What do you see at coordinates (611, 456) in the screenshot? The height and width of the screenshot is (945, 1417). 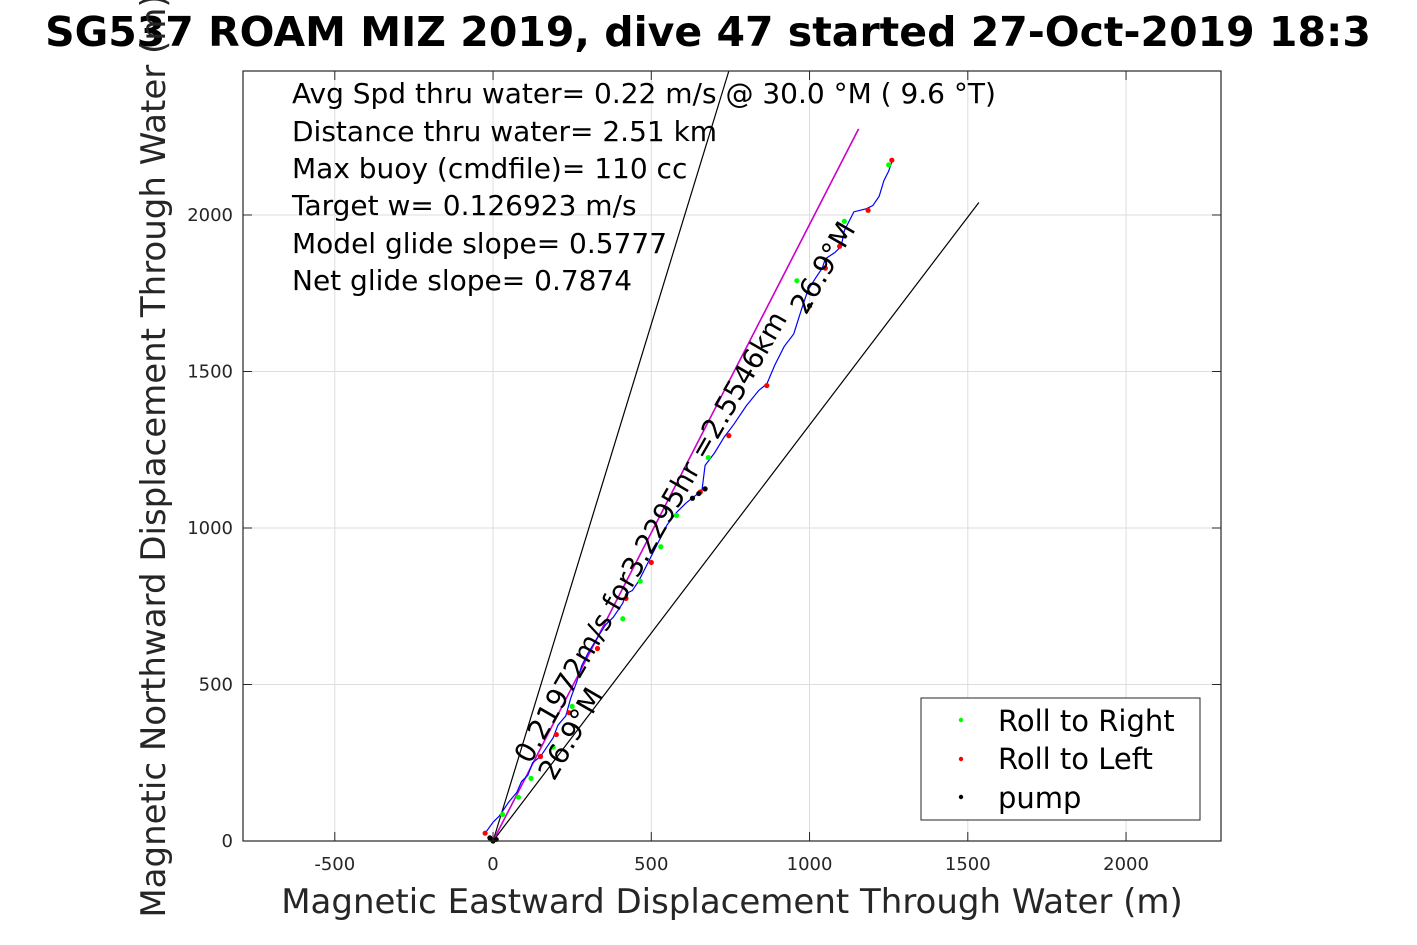 I see `guide-line` at bounding box center [611, 456].